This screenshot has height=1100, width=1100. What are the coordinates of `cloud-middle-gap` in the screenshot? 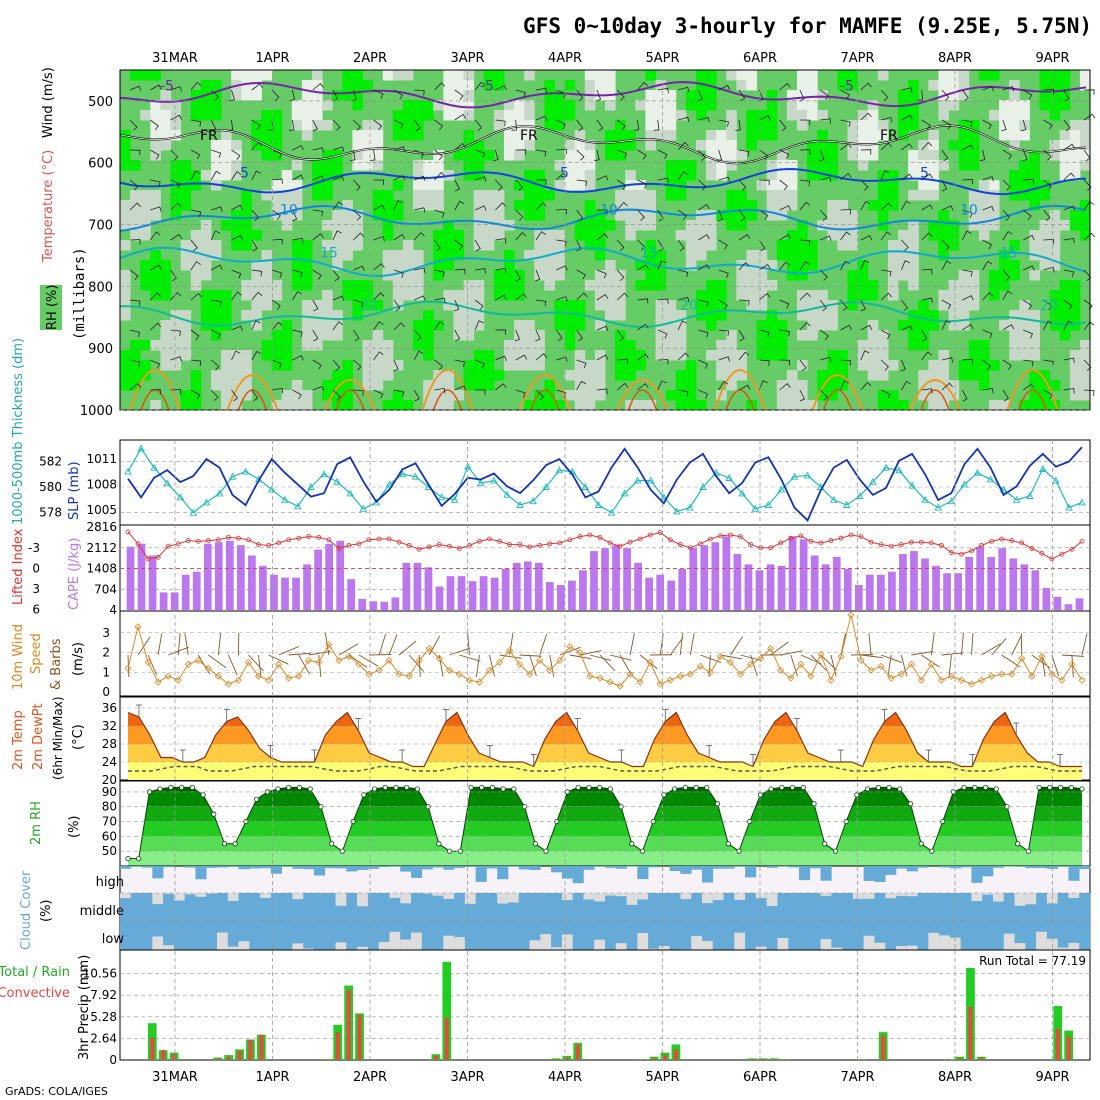 It's located at (1074, 896).